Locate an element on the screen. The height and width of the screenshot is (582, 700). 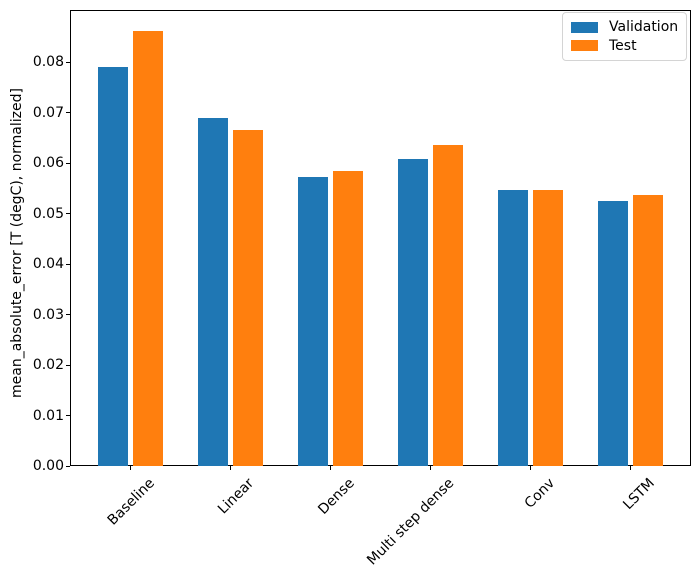
y-tick-label: 0.06 is located at coordinates (48, 163).